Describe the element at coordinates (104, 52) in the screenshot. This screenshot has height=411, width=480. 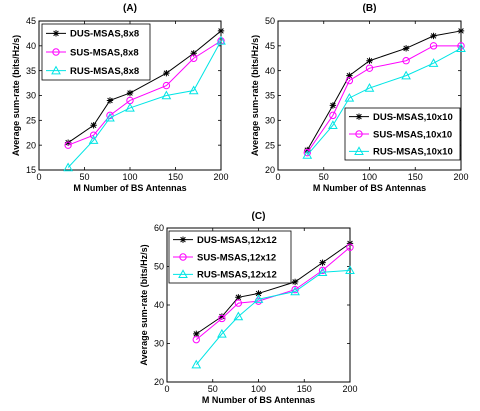
I see `legend-label: SUS-MSAS,8x8` at that location.